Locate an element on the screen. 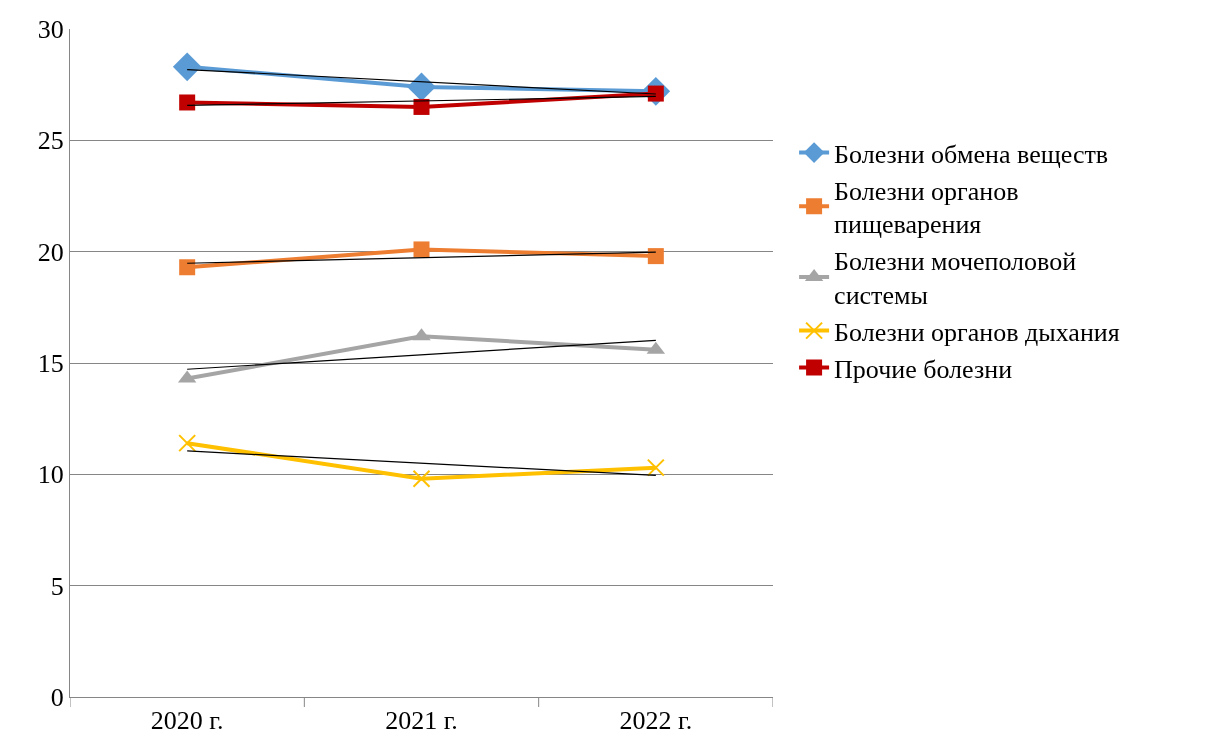  legend-label: Болезни органов дыхания is located at coordinates (977, 332).